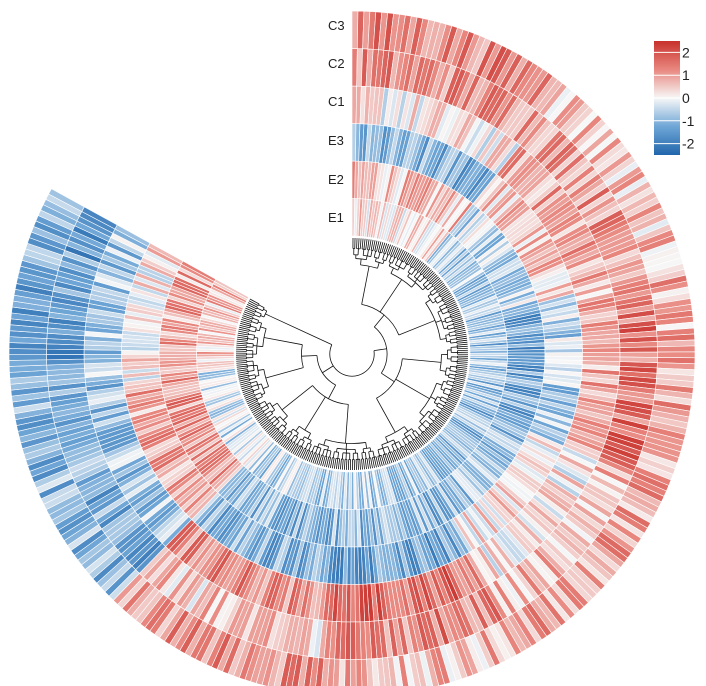  What do you see at coordinates (336, 25) in the screenshot?
I see `track-label-c3: C3` at bounding box center [336, 25].